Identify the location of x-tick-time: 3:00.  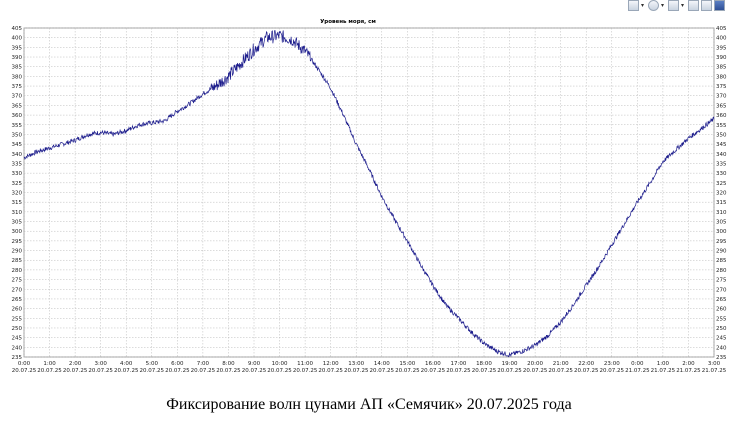
(100, 364).